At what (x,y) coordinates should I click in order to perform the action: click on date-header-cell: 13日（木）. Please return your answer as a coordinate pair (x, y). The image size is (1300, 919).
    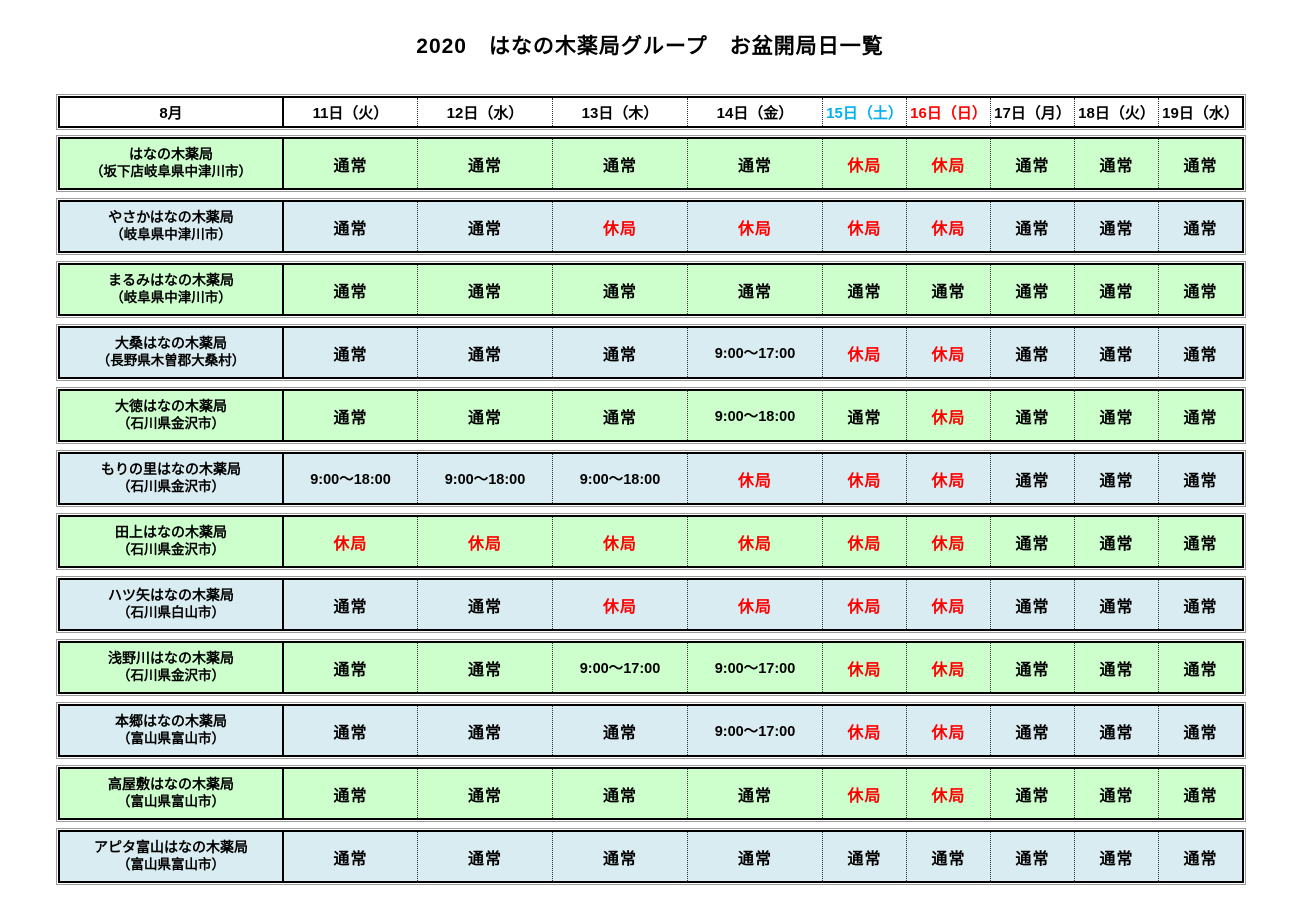
    Looking at the image, I should click on (619, 112).